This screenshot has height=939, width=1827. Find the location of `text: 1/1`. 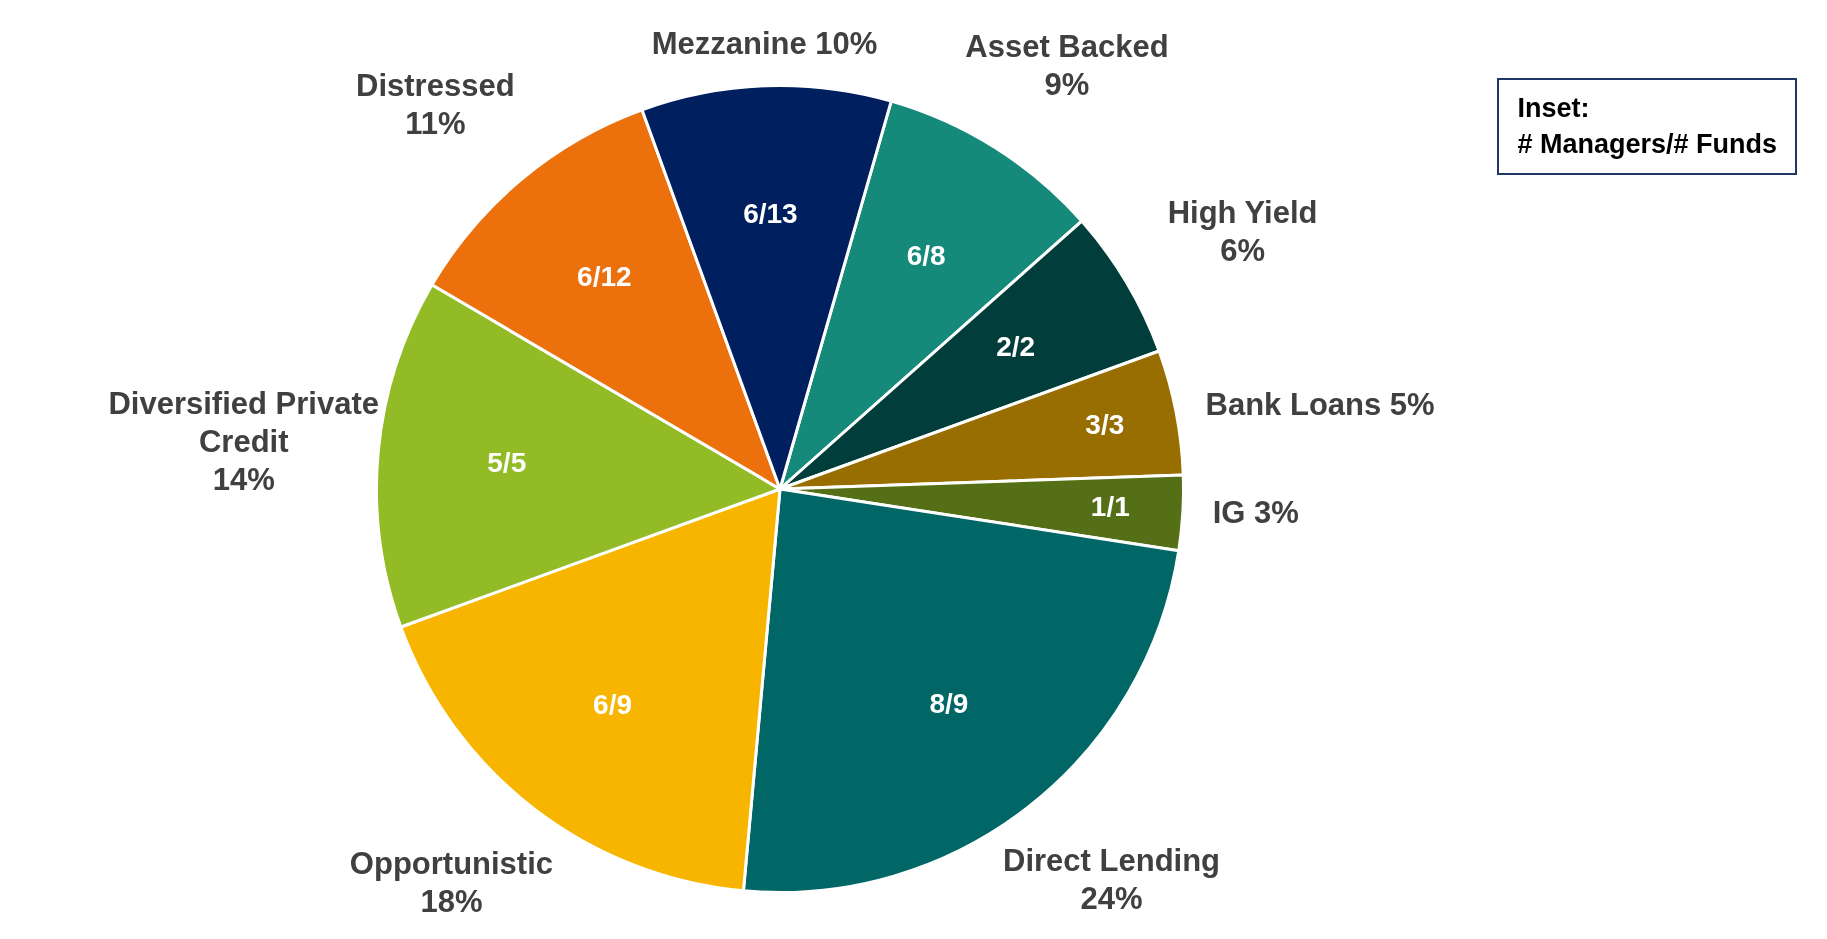

text: 1/1 is located at coordinates (1110, 507).